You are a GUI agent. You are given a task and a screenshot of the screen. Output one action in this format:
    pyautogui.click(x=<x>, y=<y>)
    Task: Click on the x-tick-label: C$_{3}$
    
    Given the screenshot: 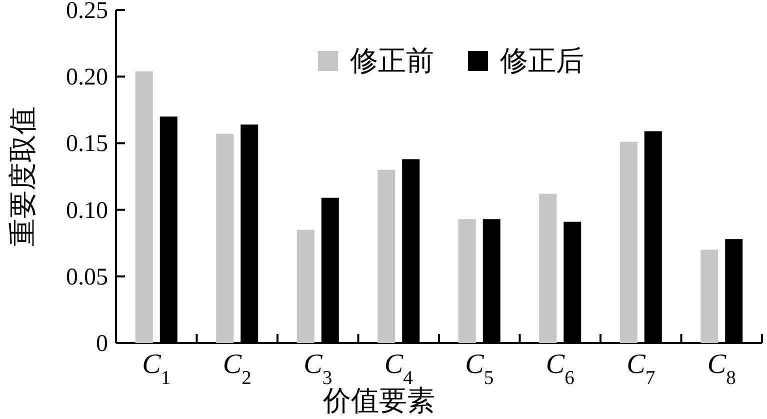 What is the action you would take?
    pyautogui.click(x=318, y=368)
    